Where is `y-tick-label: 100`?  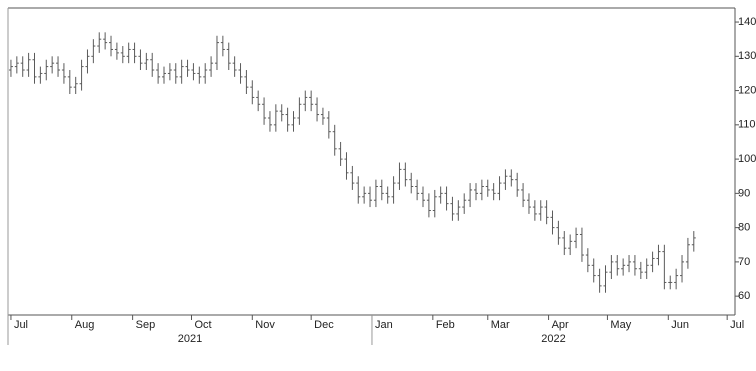 y-tick-label: 100 is located at coordinates (747, 159).